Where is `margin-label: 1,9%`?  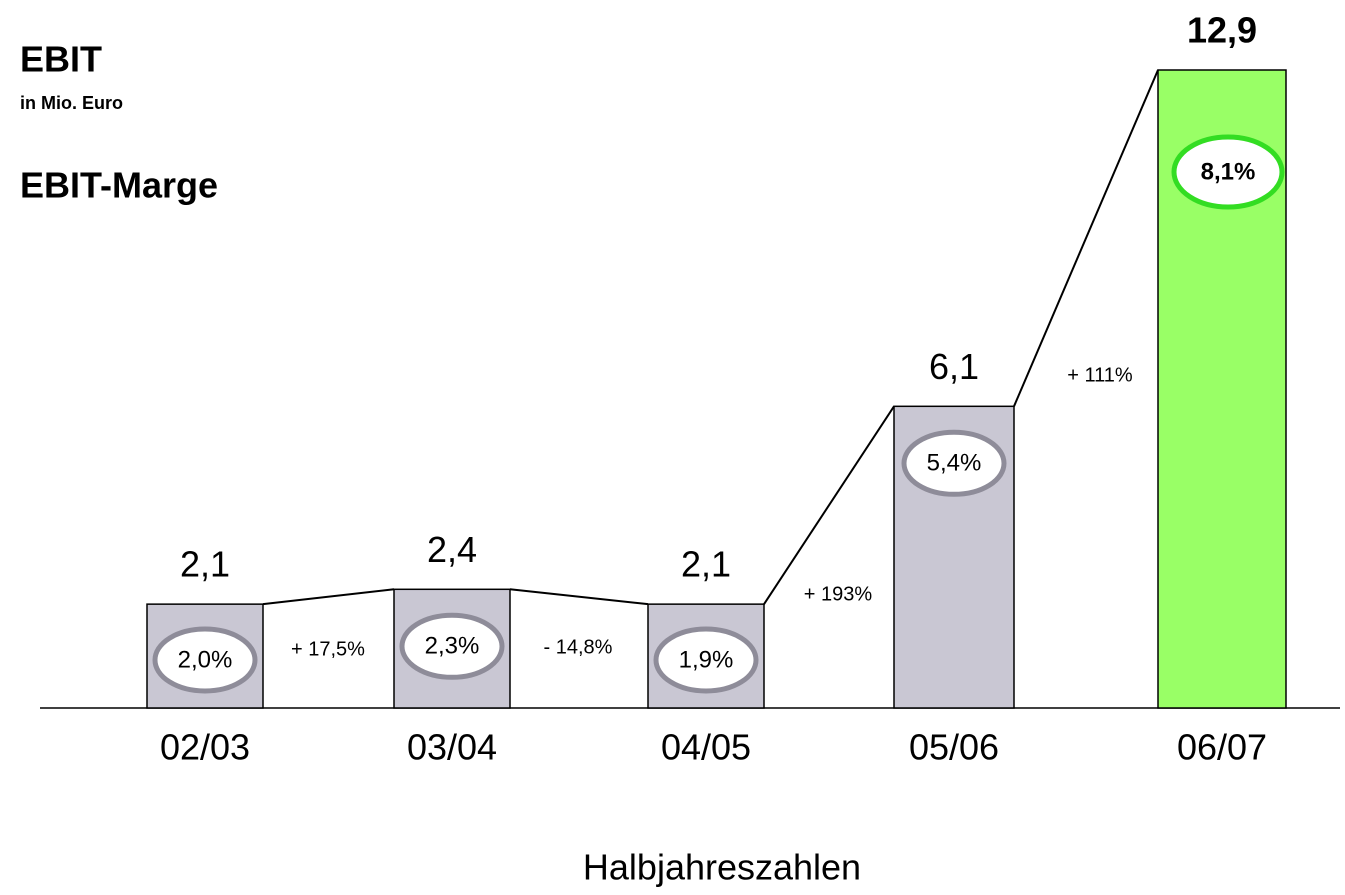
margin-label: 1,9% is located at coordinates (706, 659).